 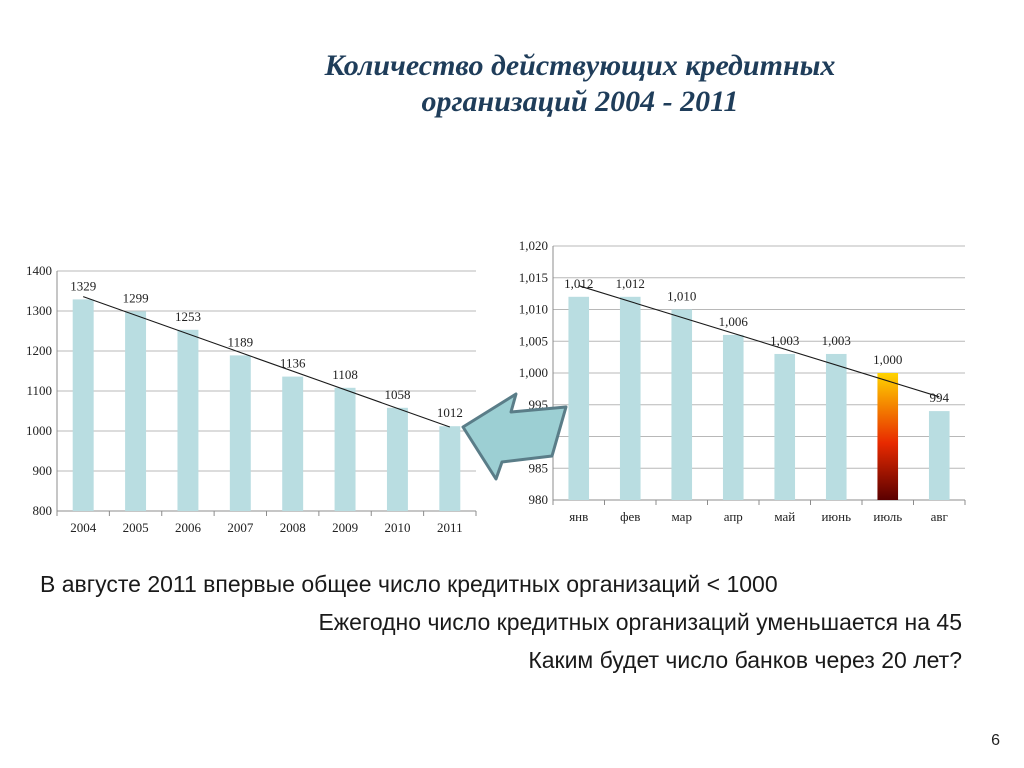 What do you see at coordinates (630, 516) in the screenshot?
I see `x-tick-label: фев` at bounding box center [630, 516].